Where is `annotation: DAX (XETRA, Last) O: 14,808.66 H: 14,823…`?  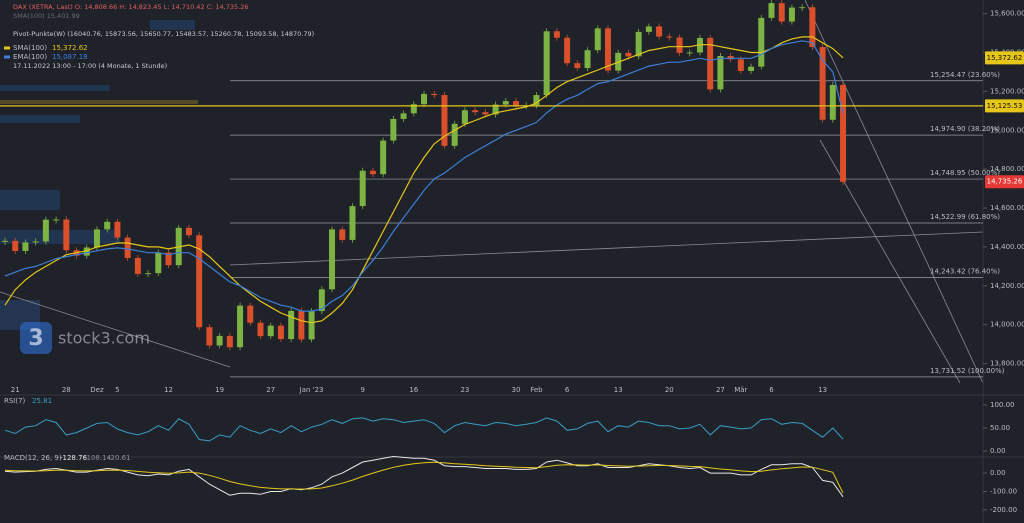
annotation: DAX (XETRA, Last) O: 14,808.66 H: 14,823… is located at coordinates (131, 7).